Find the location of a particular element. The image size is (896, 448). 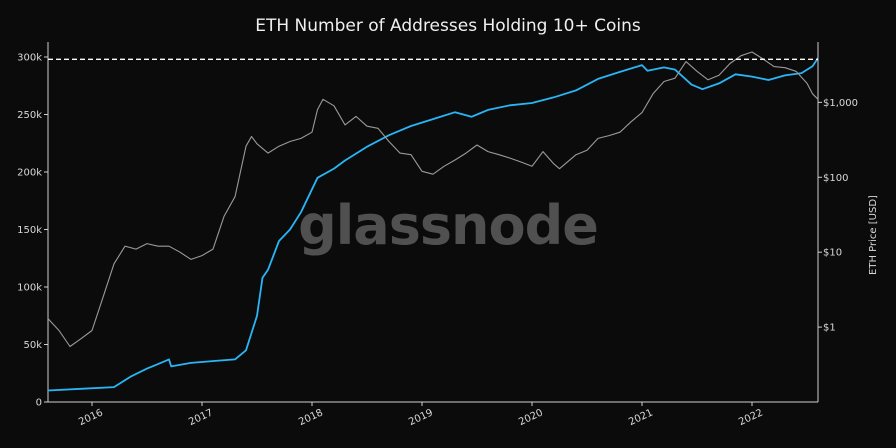

y-tick-label: 50k is located at coordinates (32, 345).